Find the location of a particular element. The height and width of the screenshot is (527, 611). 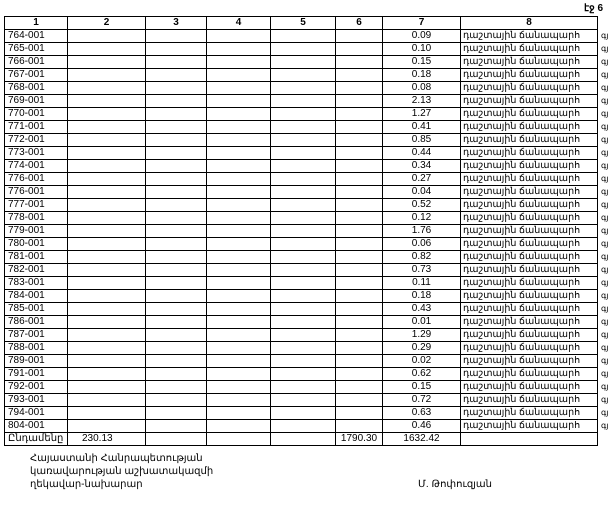

table-row: 772-001 0.85 դաշտային ճանապարհ գյ is located at coordinates (306, 140).